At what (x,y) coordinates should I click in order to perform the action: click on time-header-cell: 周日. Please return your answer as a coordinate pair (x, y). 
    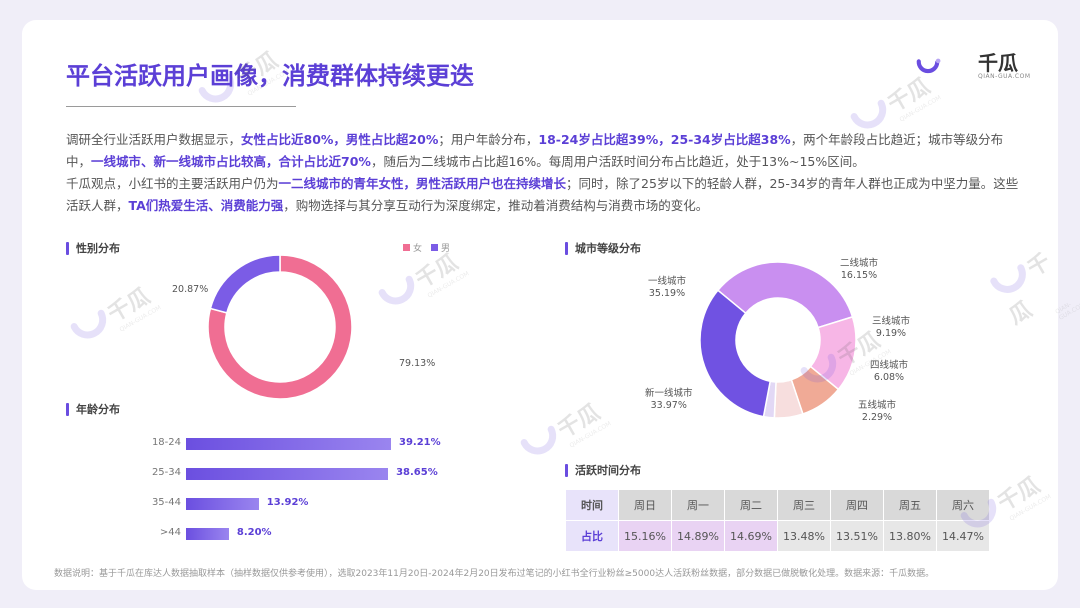
    Looking at the image, I should click on (645, 505).